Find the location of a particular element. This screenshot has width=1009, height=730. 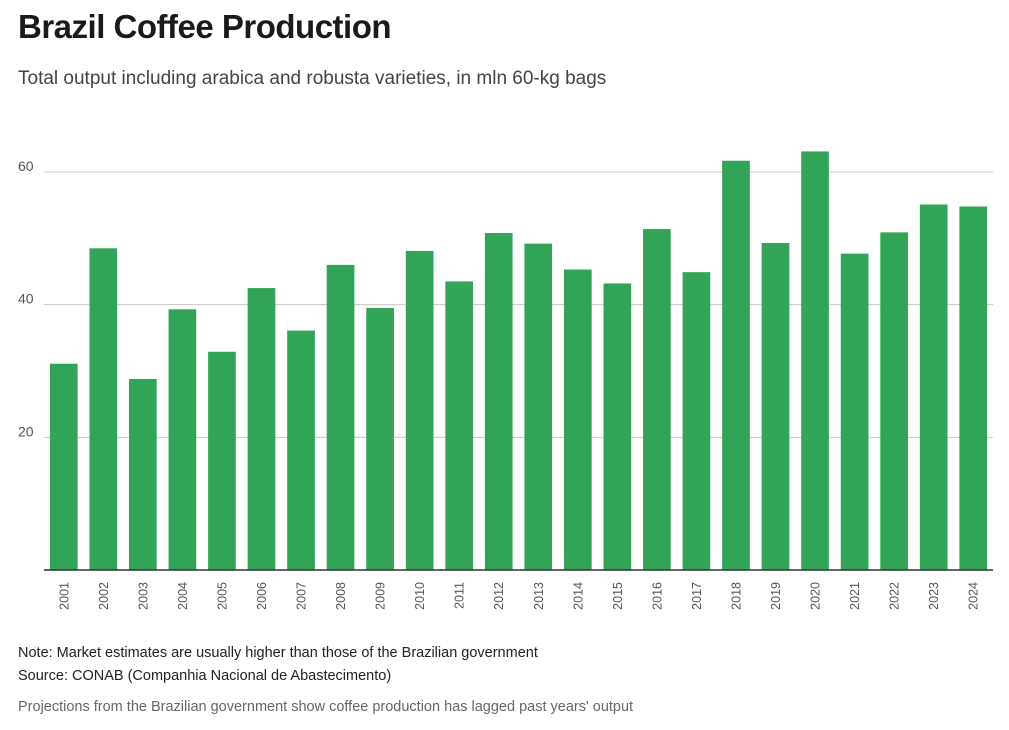

bar-2001 is located at coordinates (63, 466).